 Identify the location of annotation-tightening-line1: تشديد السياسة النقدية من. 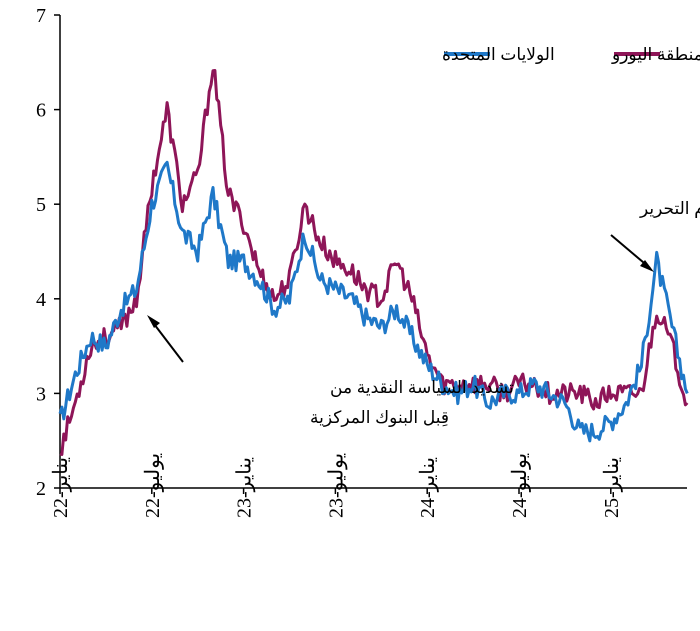
(422, 387).